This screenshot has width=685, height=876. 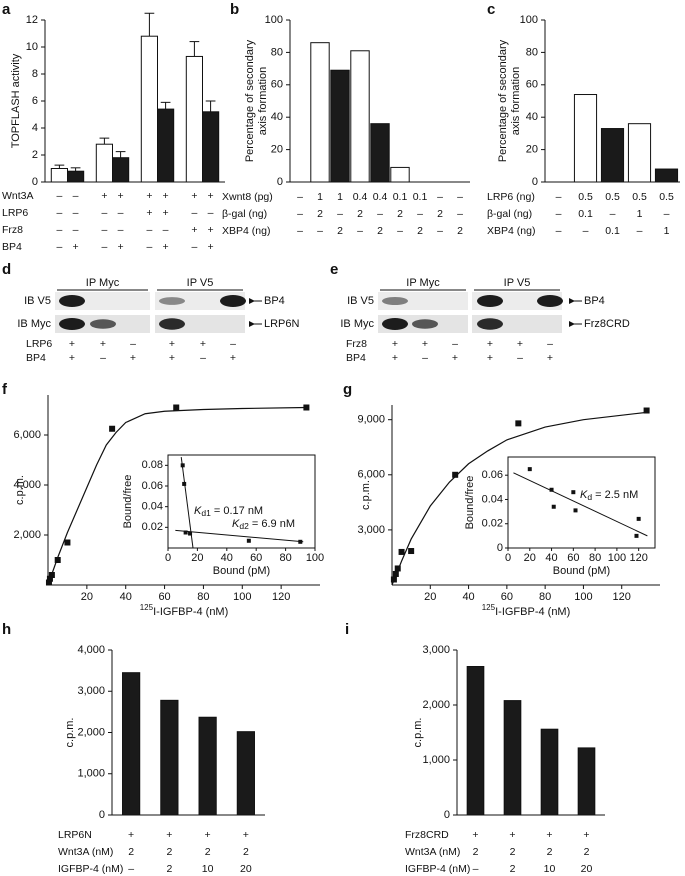 What do you see at coordinates (35, 155) in the screenshot?
I see `y-tick-label: 2` at bounding box center [35, 155].